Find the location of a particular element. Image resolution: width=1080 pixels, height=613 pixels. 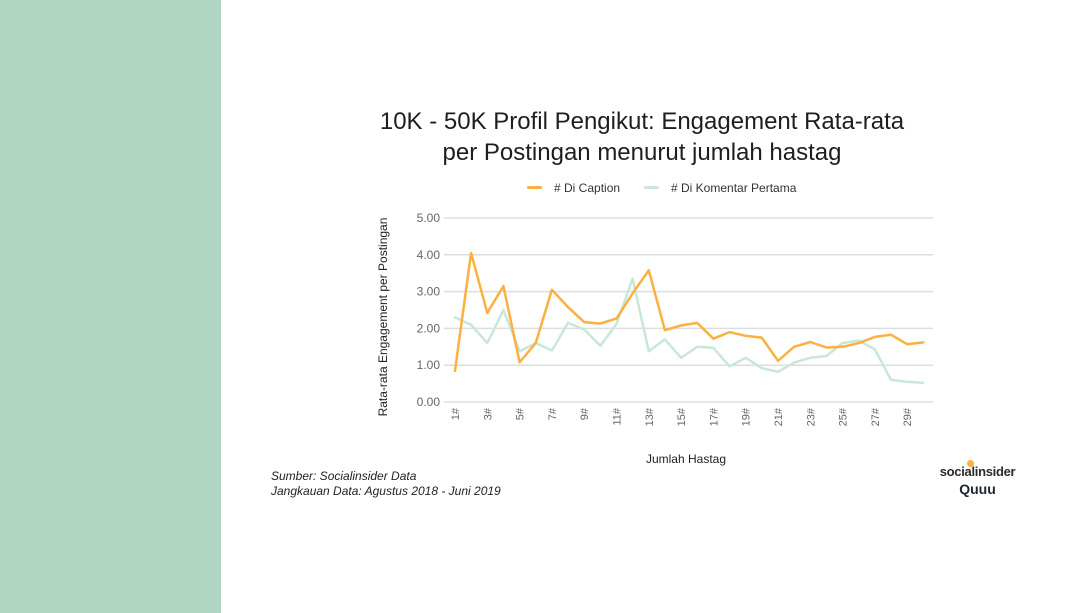

x-tick-label: 11# is located at coordinates (617, 416).